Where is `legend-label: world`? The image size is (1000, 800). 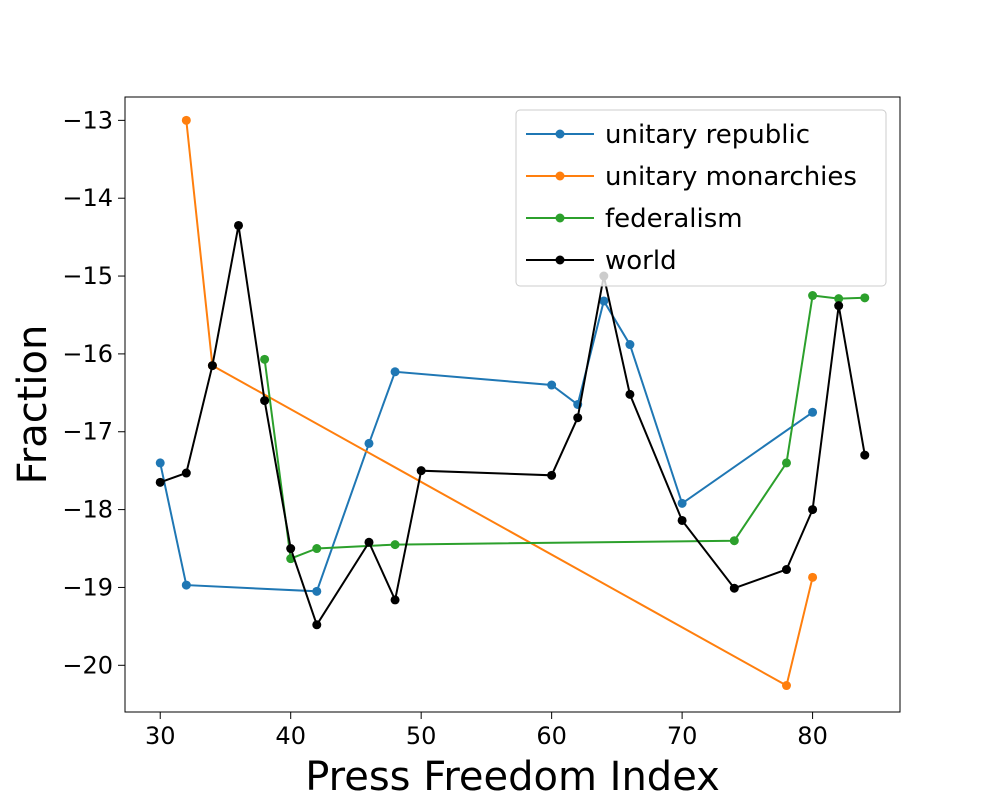
legend-label: world is located at coordinates (641, 261).